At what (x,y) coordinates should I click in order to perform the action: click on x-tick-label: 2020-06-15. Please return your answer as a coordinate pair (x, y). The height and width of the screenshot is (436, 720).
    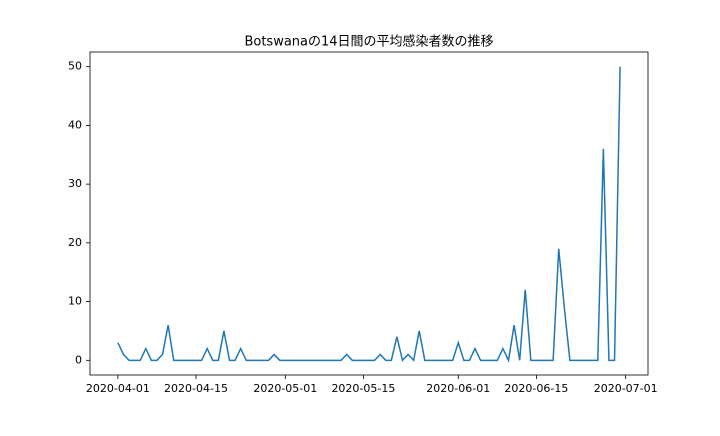
    Looking at the image, I should click on (536, 388).